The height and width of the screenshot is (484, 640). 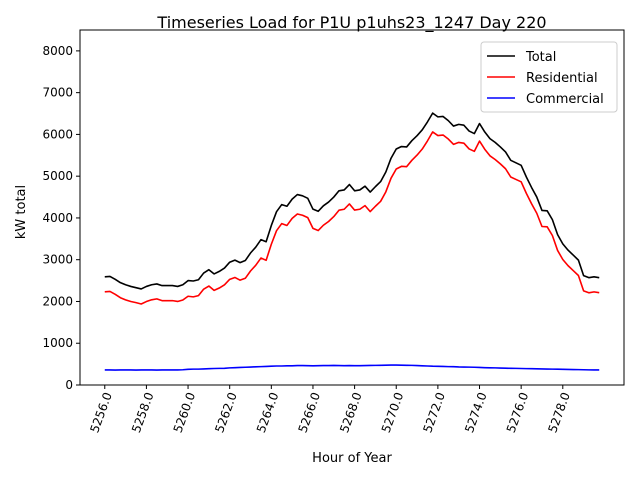 What do you see at coordinates (57, 343) in the screenshot?
I see `y-tick-label: 1000` at bounding box center [57, 343].